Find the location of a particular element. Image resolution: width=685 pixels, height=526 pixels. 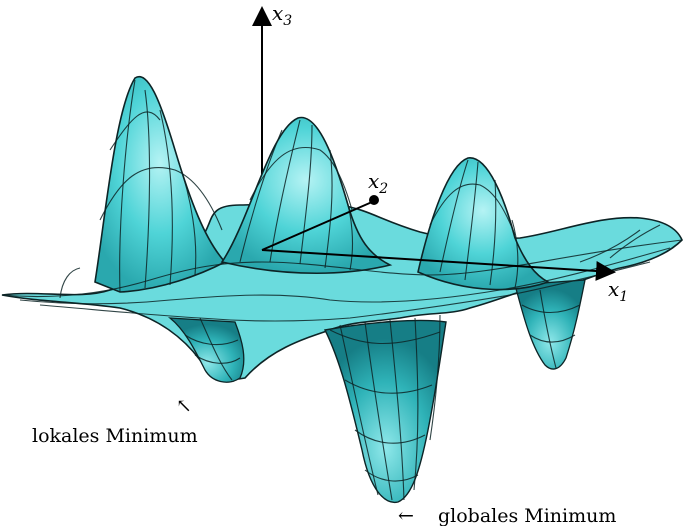

x2-axis is located at coordinates (317, 226).